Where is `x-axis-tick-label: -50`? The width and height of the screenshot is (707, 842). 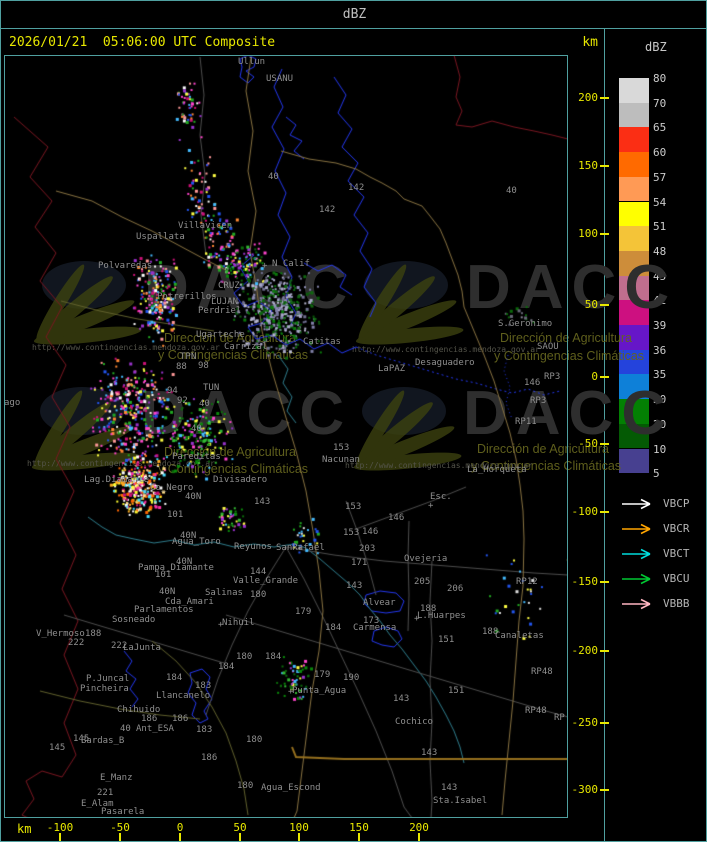
x-axis-tick-label: -50 is located at coordinates (120, 827).